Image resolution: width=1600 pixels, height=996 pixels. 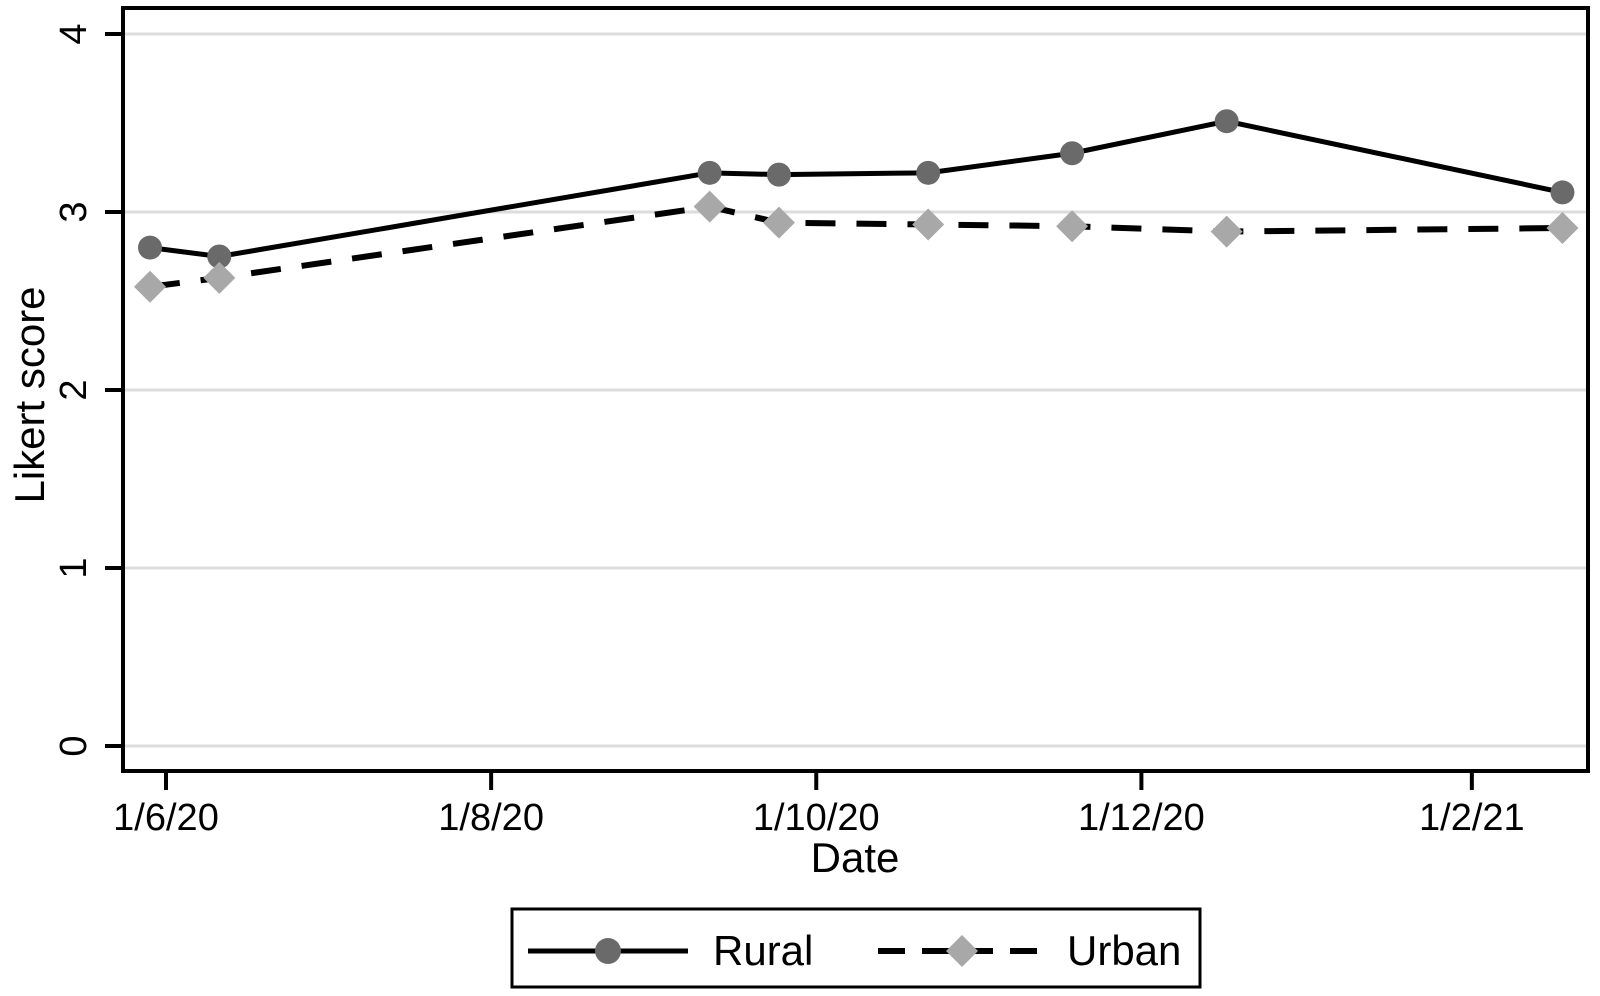 I want to click on y-tick-label: 3, so click(x=74, y=211).